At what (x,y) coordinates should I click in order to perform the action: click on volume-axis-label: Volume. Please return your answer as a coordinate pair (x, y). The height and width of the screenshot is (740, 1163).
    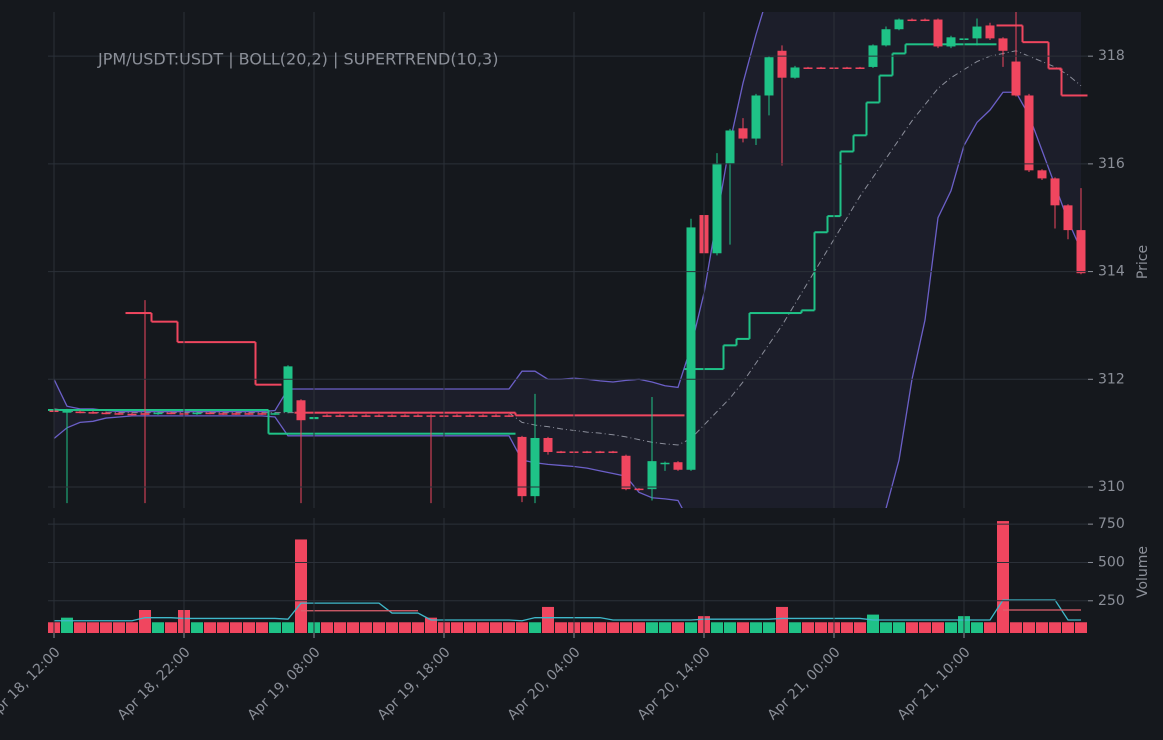
    Looking at the image, I should click on (1143, 572).